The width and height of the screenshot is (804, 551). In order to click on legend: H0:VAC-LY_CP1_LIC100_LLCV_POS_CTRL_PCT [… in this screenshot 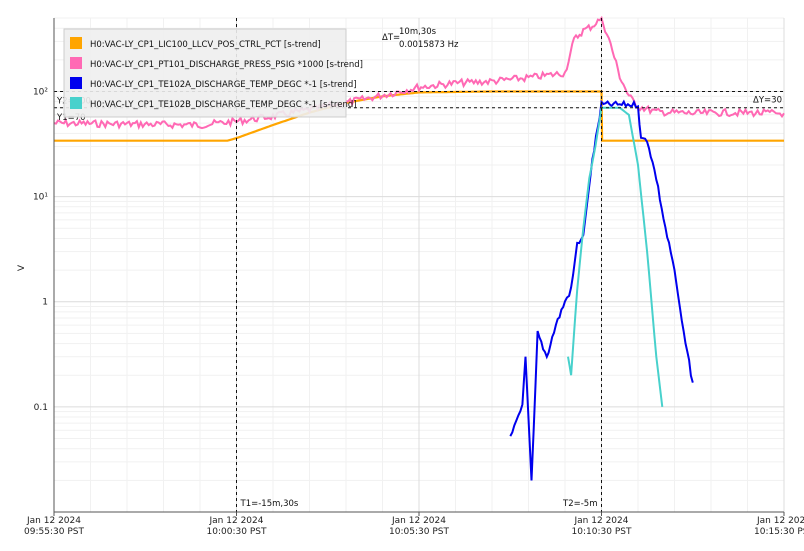, I will do `click(213, 73)`.